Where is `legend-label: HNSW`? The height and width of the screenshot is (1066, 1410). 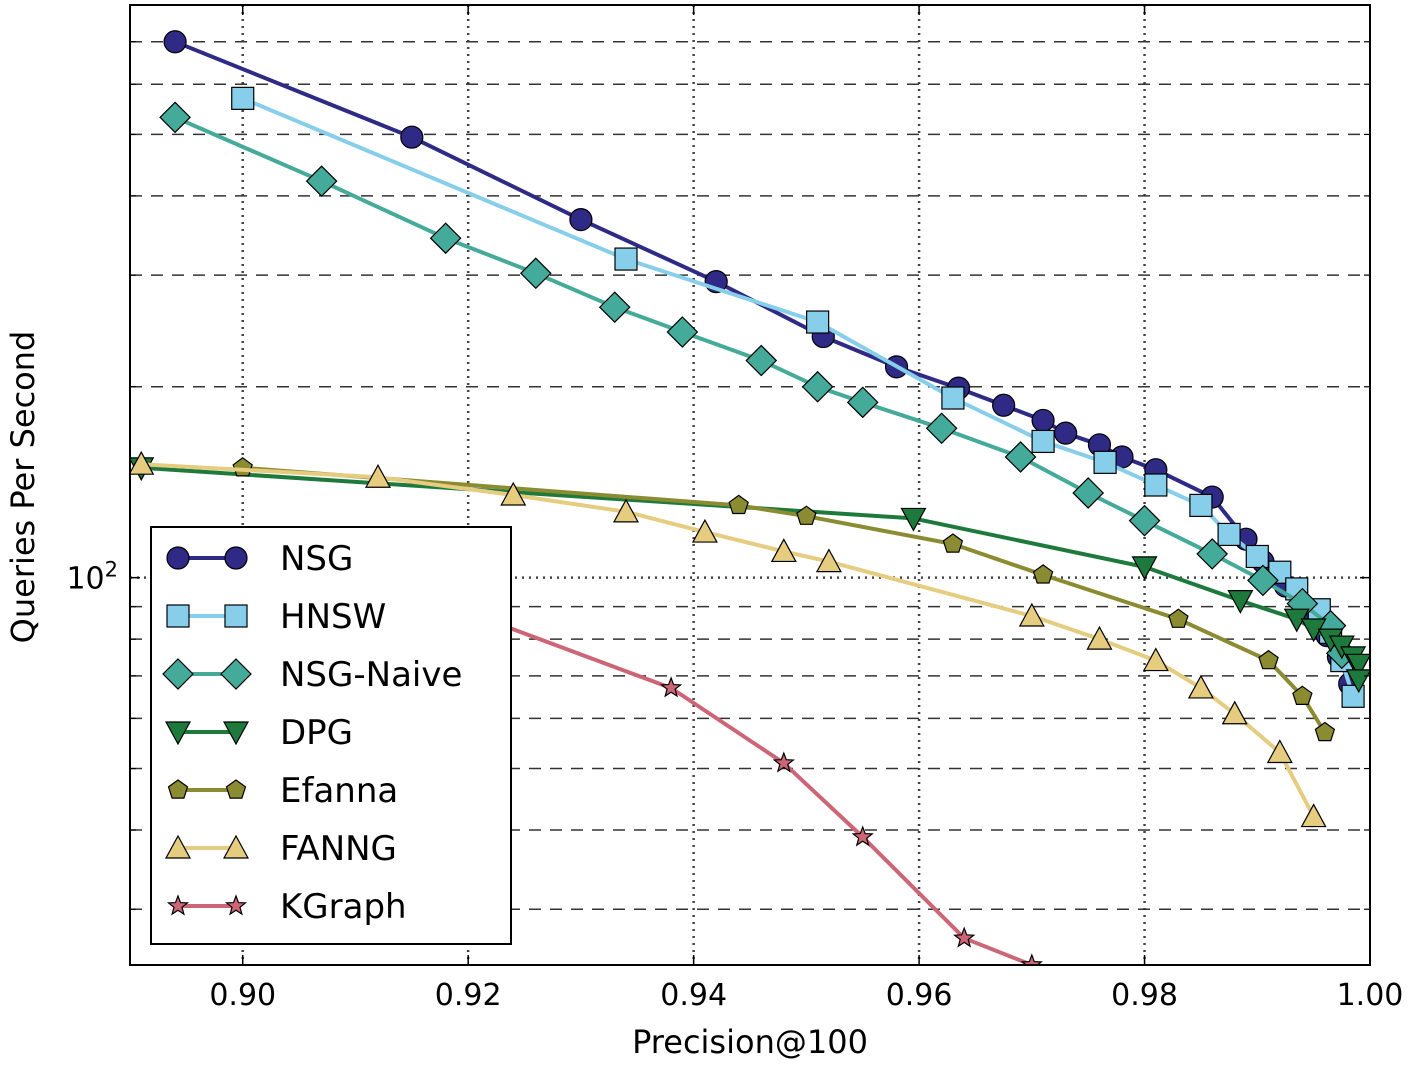
legend-label: HNSW is located at coordinates (333, 617).